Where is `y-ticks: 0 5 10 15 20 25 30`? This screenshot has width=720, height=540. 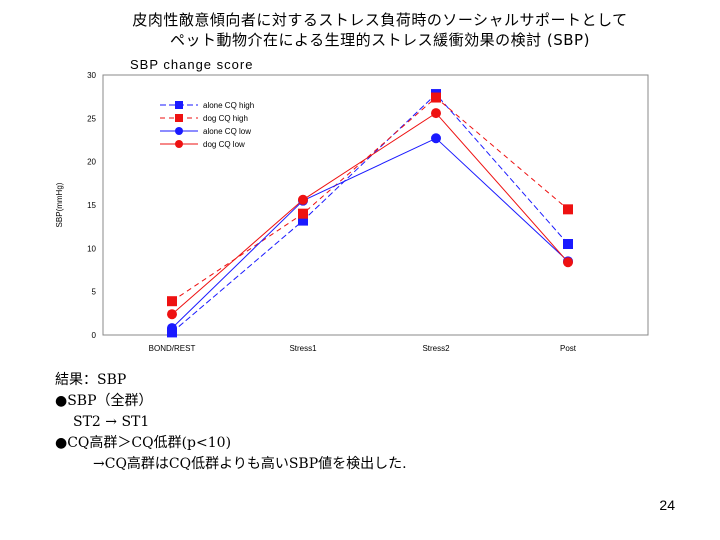
y-ticks: 0 5 10 15 20 25 30 is located at coordinates (91, 205).